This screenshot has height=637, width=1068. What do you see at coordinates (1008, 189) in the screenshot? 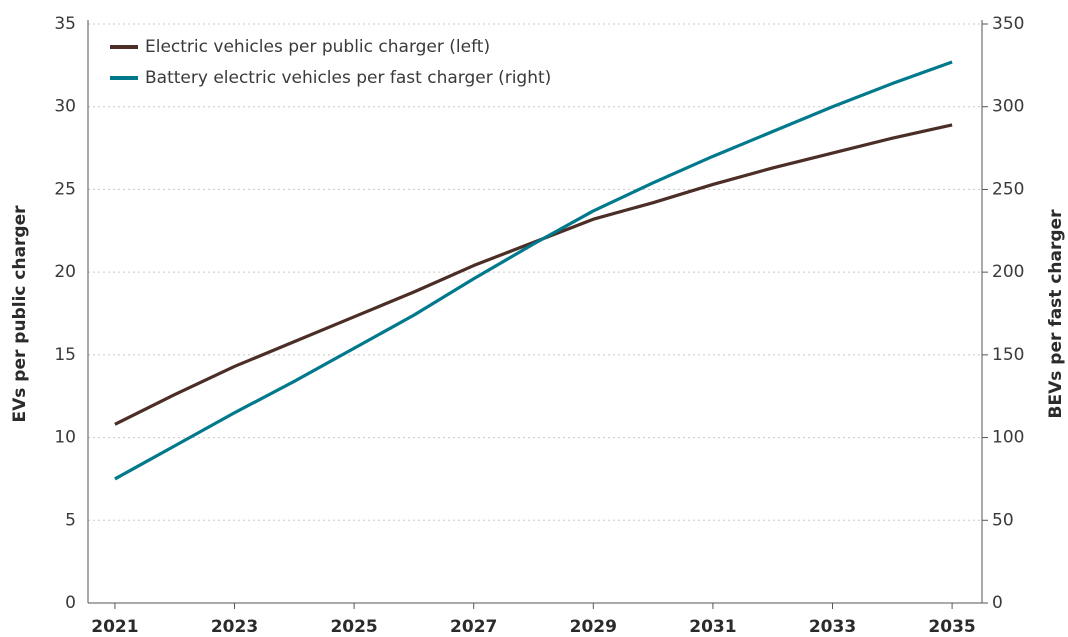
I see `y2-tick-label: 250` at bounding box center [1008, 189].